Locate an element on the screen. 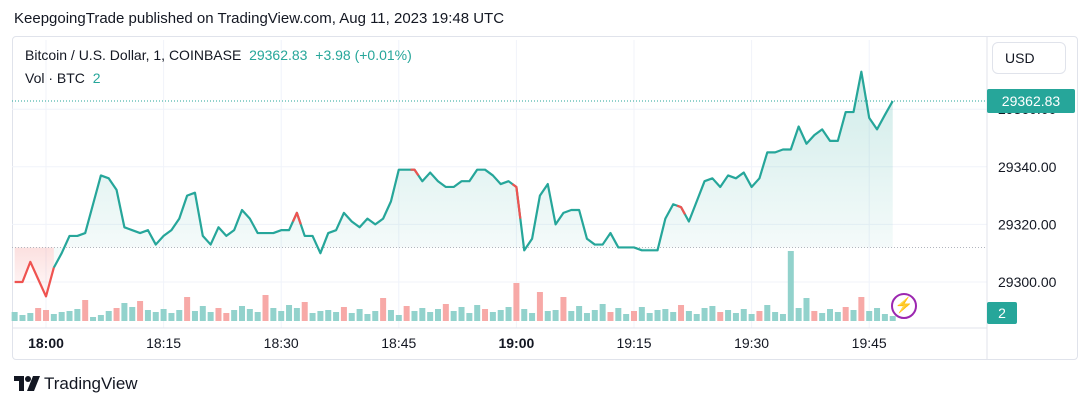 The height and width of the screenshot is (407, 1090). tv-logo-icon is located at coordinates (27, 383).